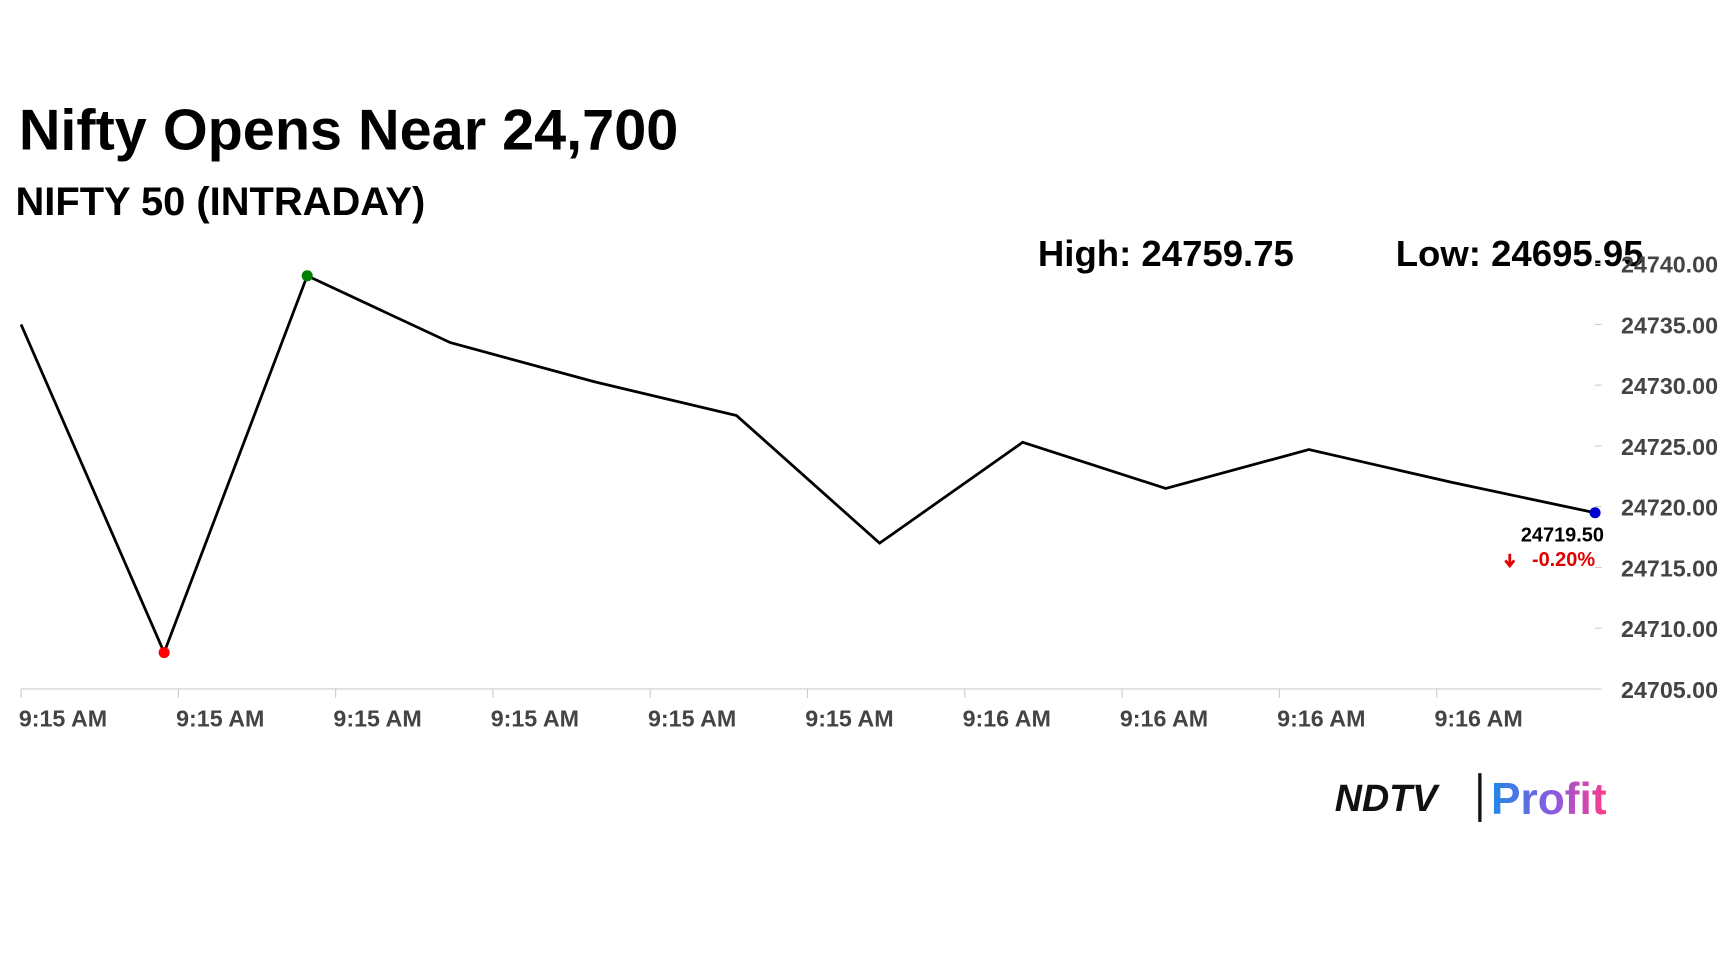  What do you see at coordinates (1669, 508) in the screenshot?
I see `y-tick-label: 24720.00` at bounding box center [1669, 508].